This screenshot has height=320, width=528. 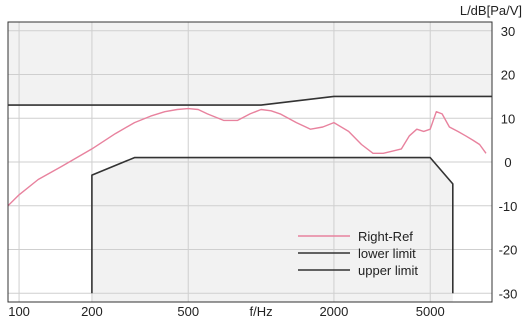 I want to click on y-tick-label: 30, so click(x=508, y=31).